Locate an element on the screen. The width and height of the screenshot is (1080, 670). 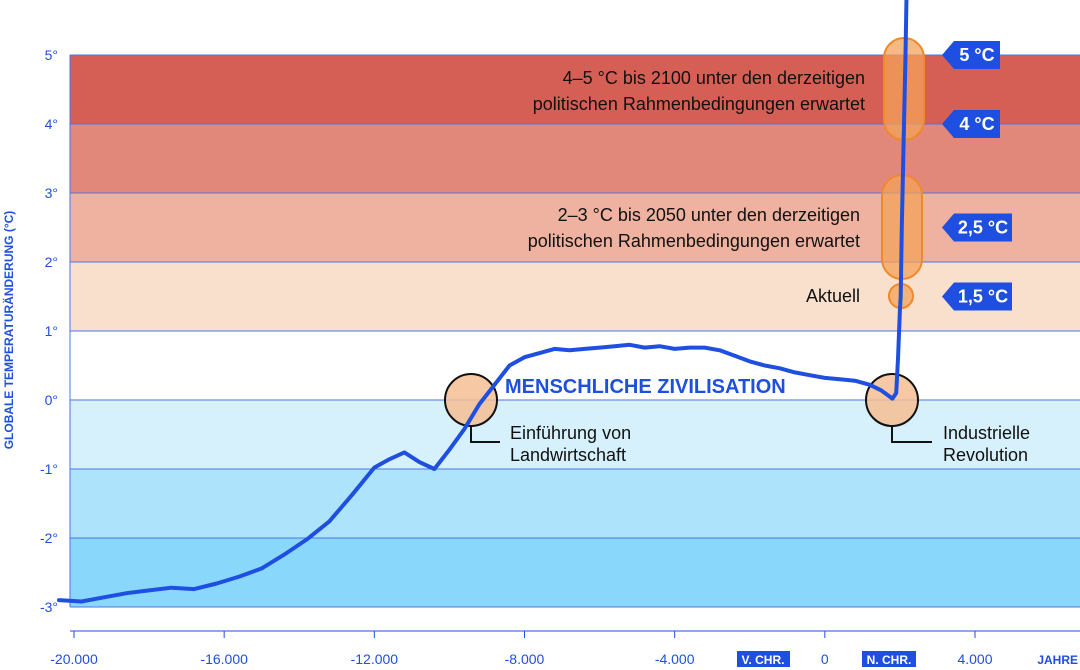
era-label-ad-text: N. CHR. is located at coordinates (889, 660).